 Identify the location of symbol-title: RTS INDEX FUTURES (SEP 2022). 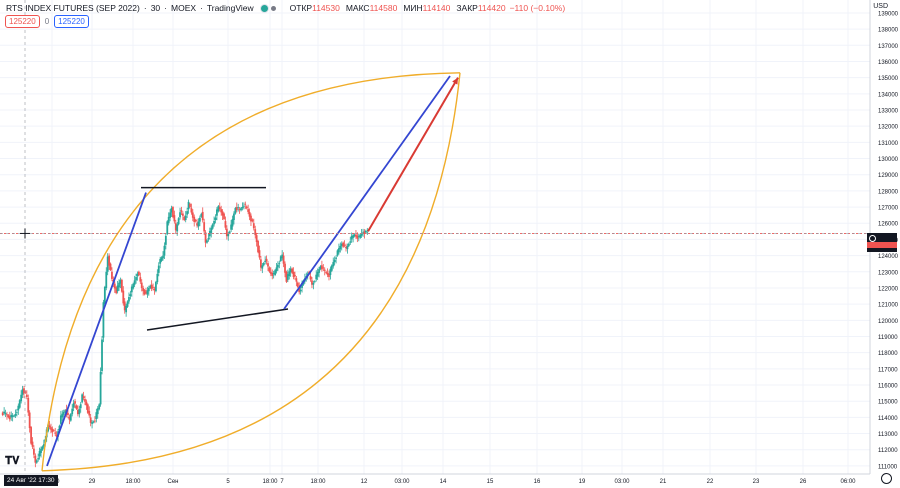
(73, 8).